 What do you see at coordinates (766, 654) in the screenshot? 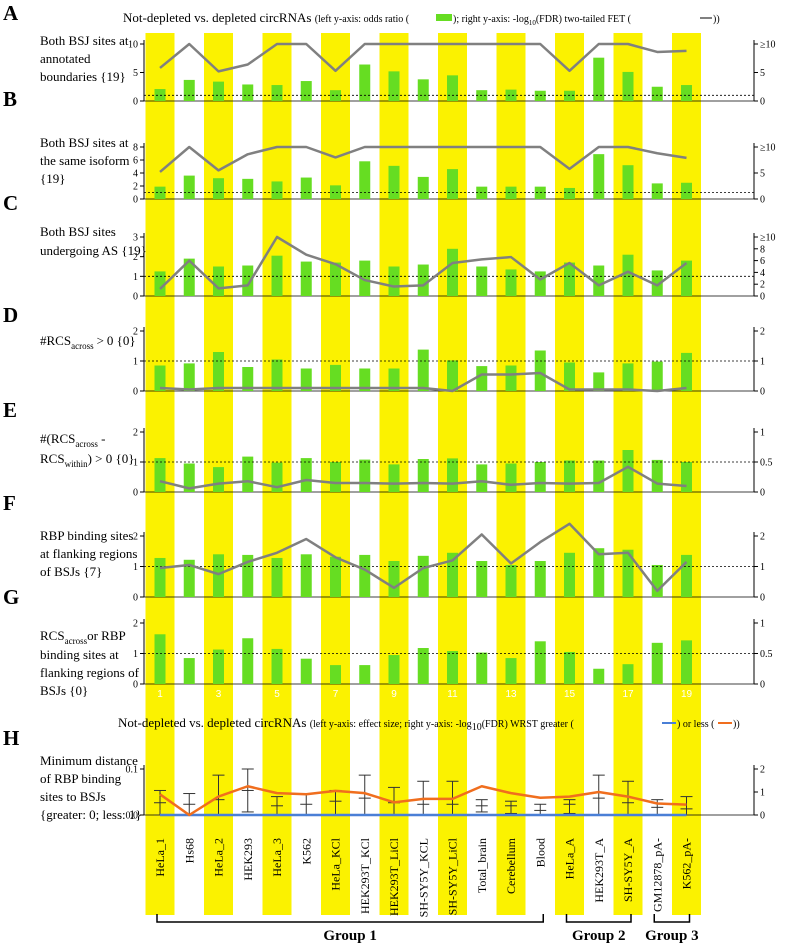
I see `right-tick-label: 0.5` at bounding box center [766, 654].